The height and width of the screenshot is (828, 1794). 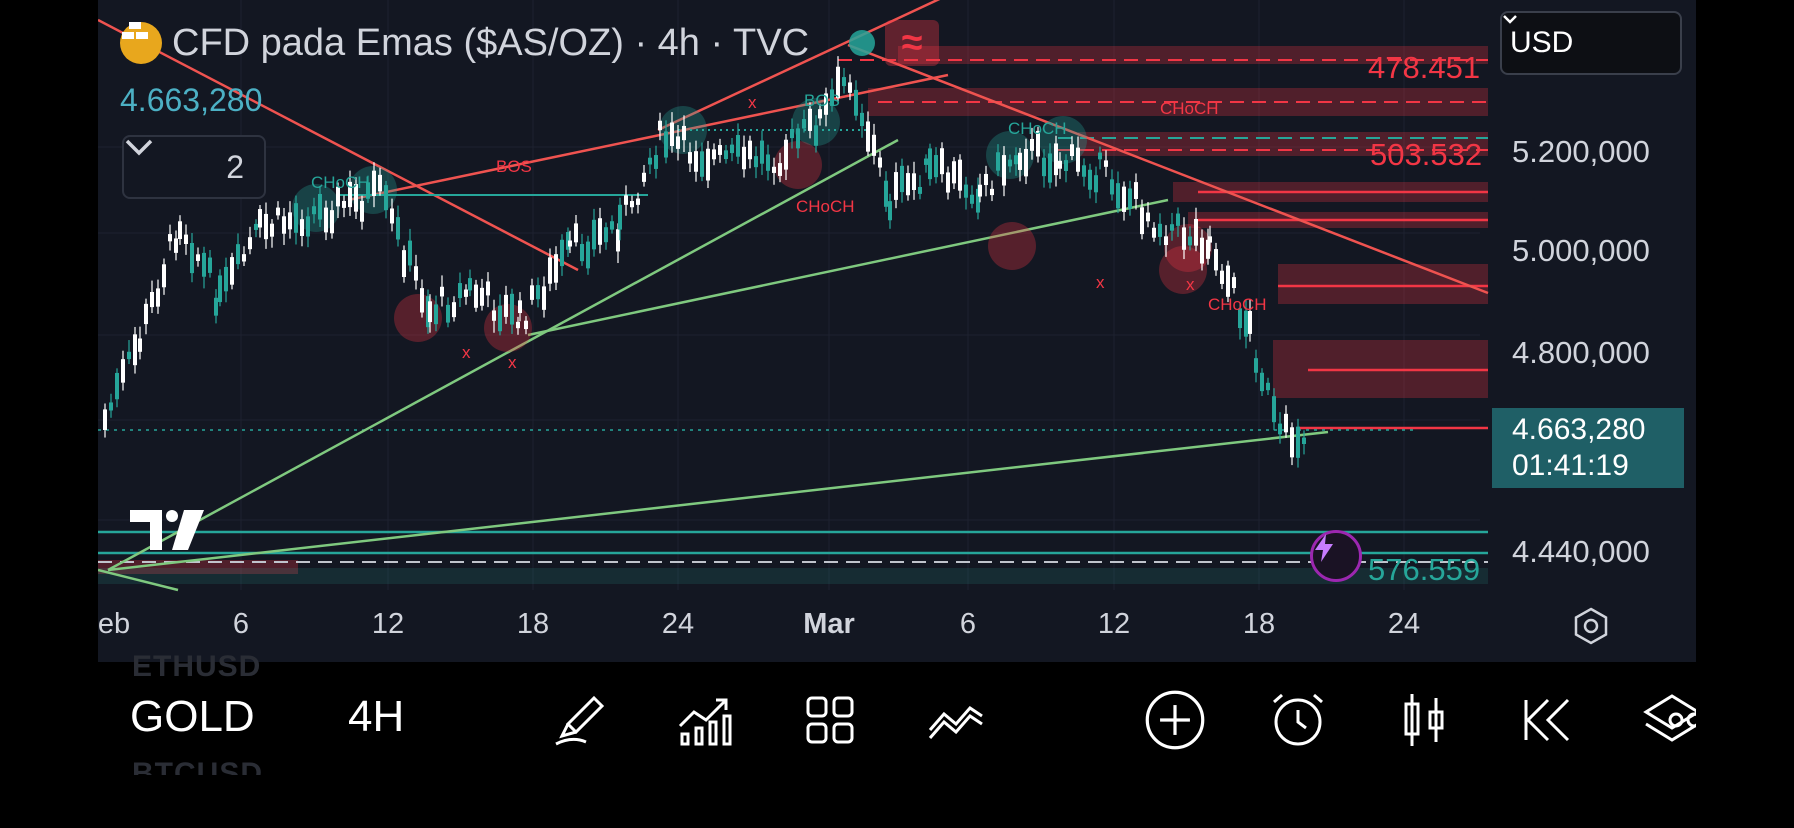 What do you see at coordinates (704, 720) in the screenshot?
I see `indicators-icon` at bounding box center [704, 720].